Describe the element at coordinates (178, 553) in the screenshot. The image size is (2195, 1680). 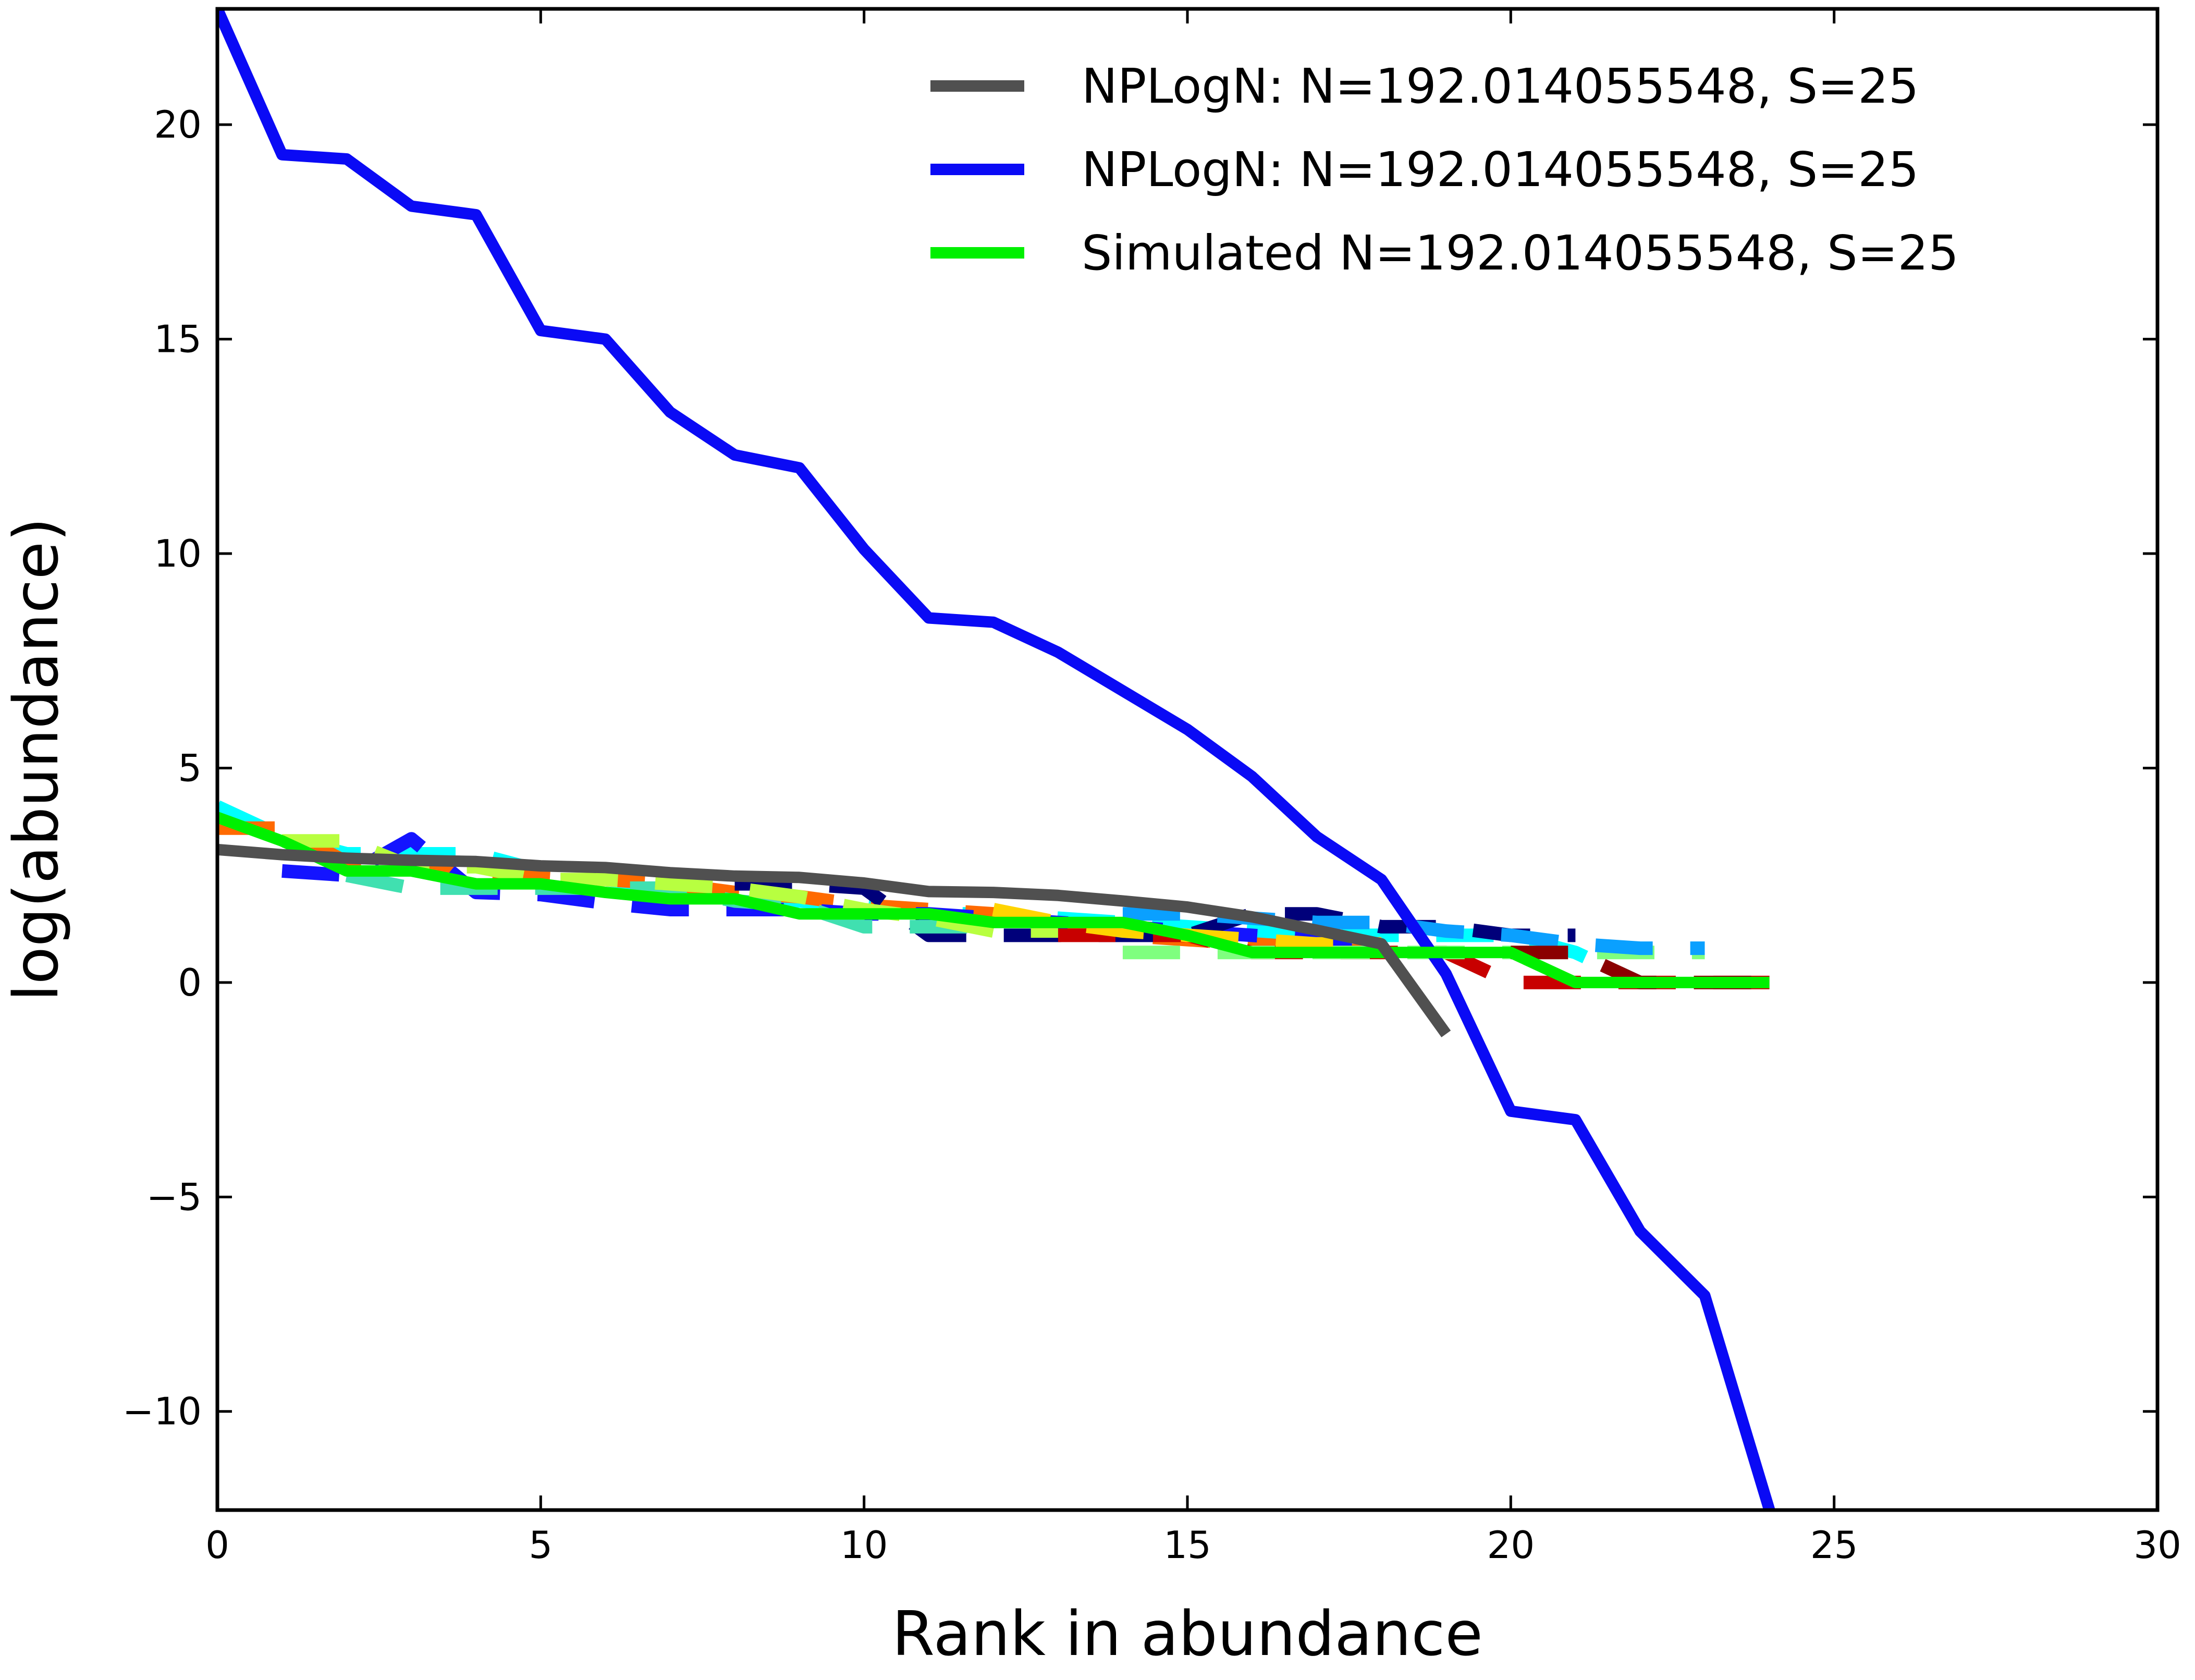
I see `y-tick-label: 10` at that location.